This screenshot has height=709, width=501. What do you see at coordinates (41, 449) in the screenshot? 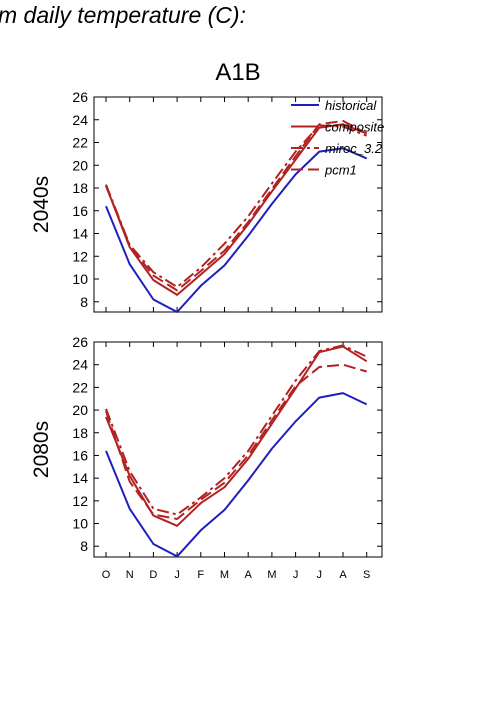
I see `y-axis-label: 2080s` at bounding box center [41, 449].